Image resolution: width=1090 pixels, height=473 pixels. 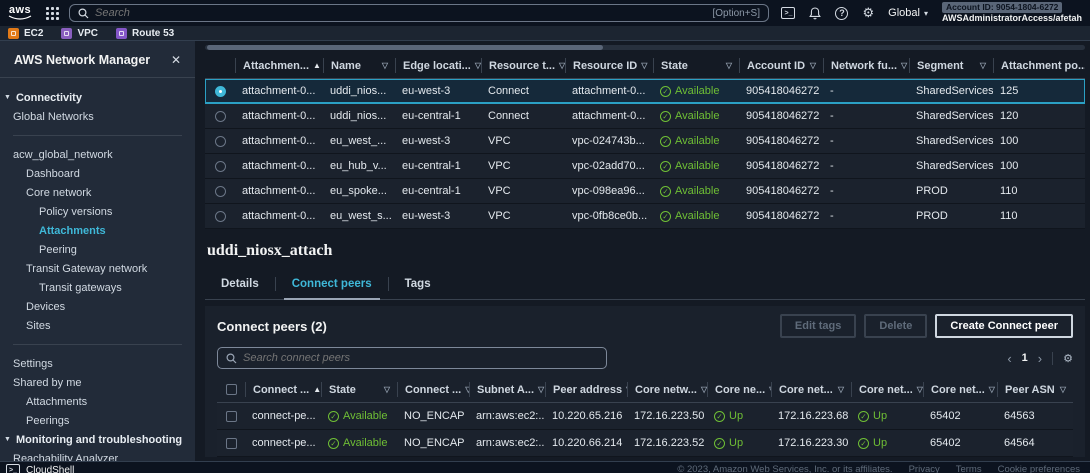 I want to click on search-input, so click(x=401, y=13).